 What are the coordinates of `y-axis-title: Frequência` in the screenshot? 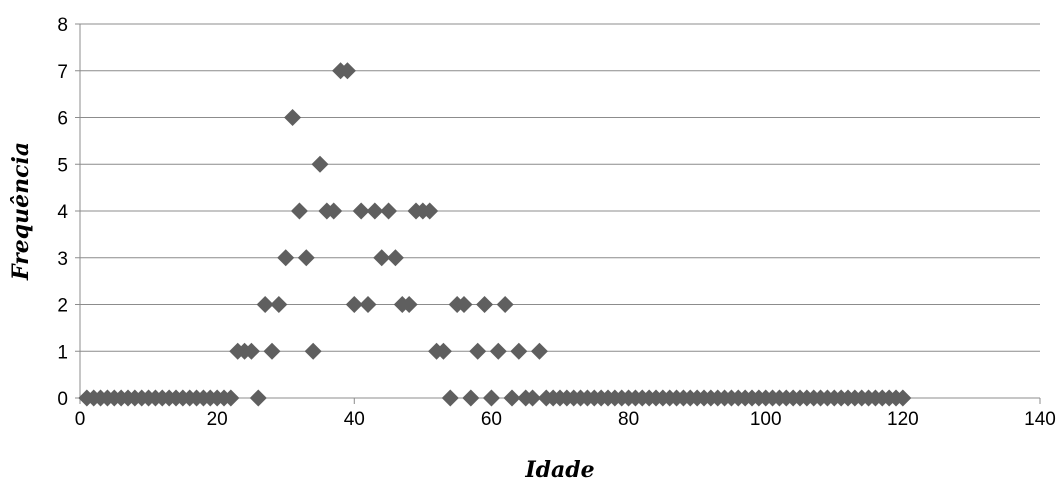 It's located at (21, 211).